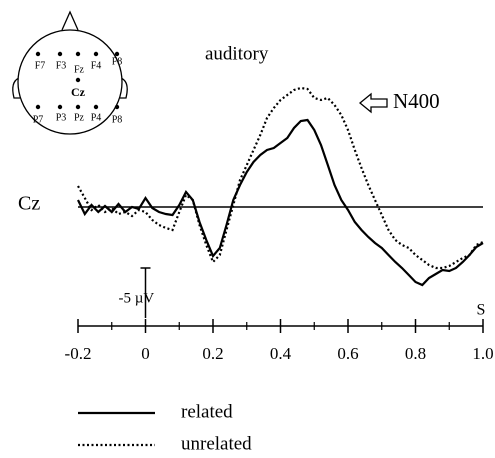  What do you see at coordinates (96, 65) in the screenshot?
I see `electrode-label: F4` at bounding box center [96, 65].